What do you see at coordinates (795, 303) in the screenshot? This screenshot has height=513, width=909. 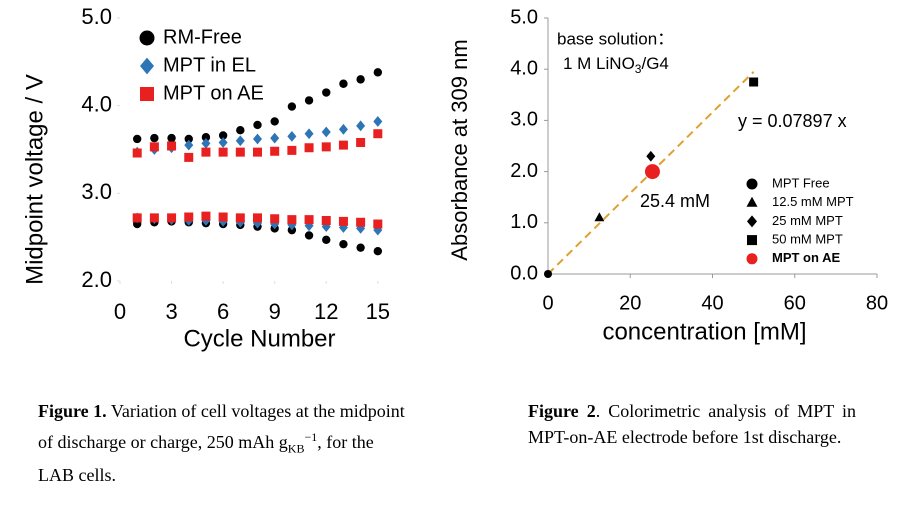 I see `x-tick-label: 60` at bounding box center [795, 303].